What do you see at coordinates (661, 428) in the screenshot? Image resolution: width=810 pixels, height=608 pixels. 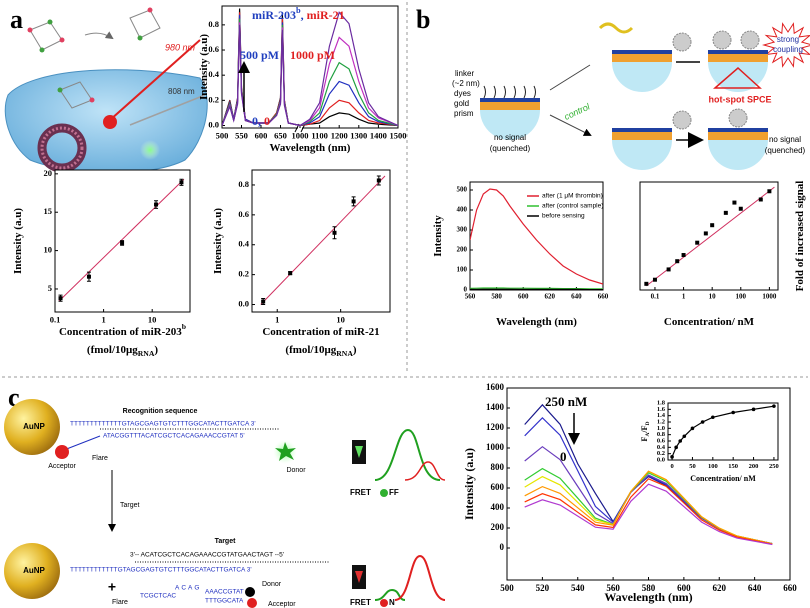 I see `y-tick-label: 1.0` at bounding box center [661, 428].